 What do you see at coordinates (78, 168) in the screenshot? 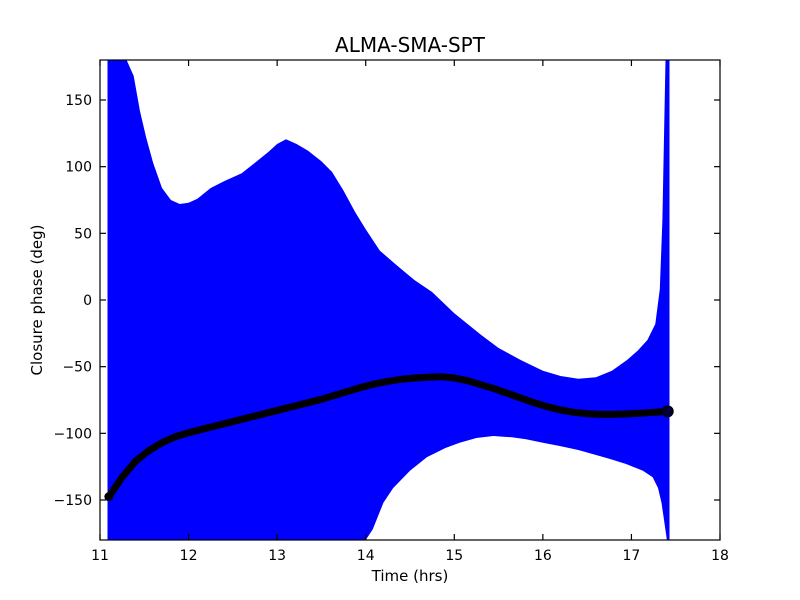
I see `y-tick-label: 100` at bounding box center [78, 168].